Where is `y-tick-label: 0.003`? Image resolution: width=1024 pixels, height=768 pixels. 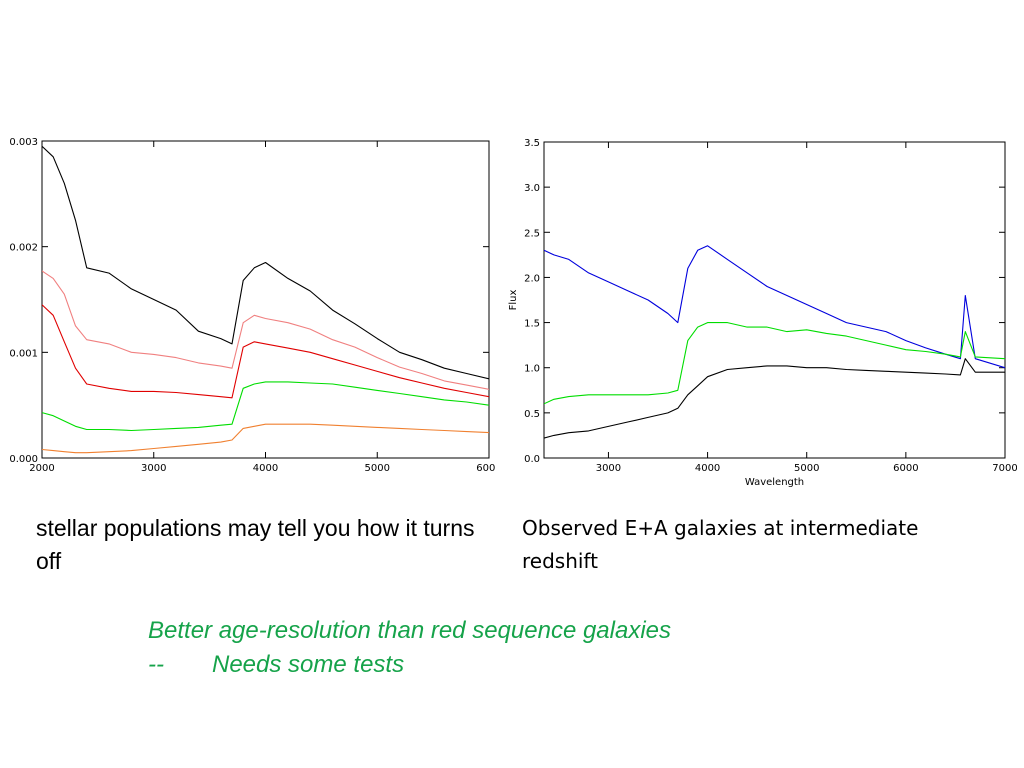
y-tick-label: 0.003 is located at coordinates (23, 142).